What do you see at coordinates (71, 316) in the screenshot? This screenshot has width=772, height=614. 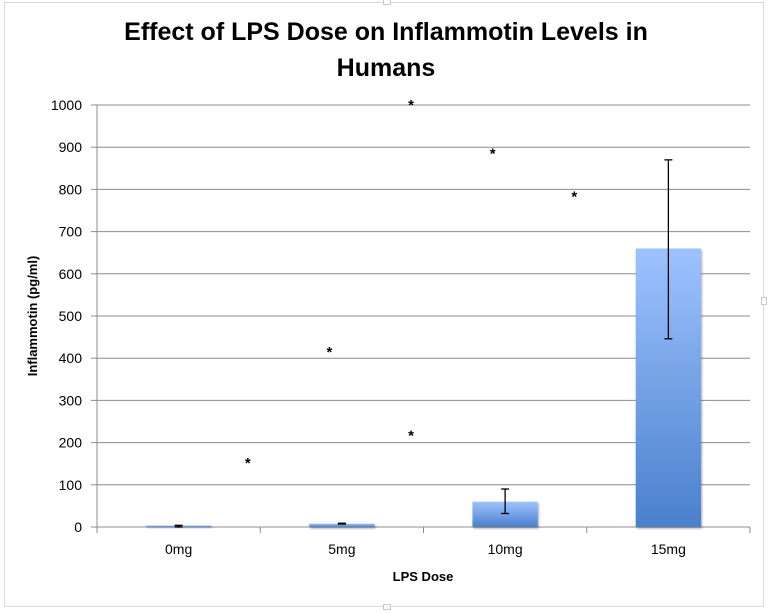 I see `y-tick-label: 500` at bounding box center [71, 316].